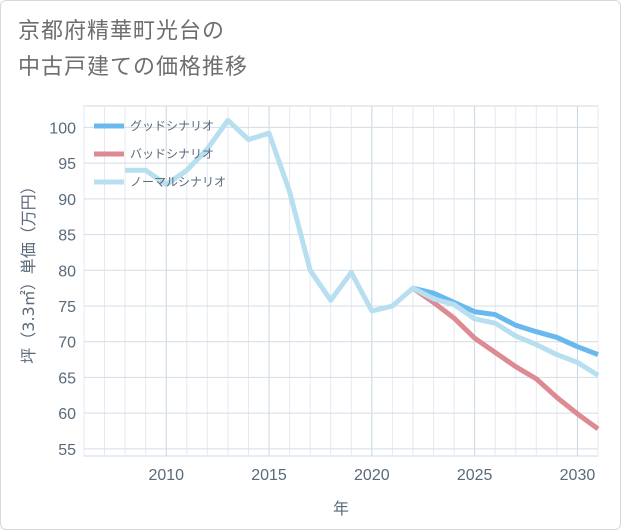 This screenshot has width=621, height=530. Describe the element at coordinates (67, 378) in the screenshot. I see `y-tick-label: 65` at that location.